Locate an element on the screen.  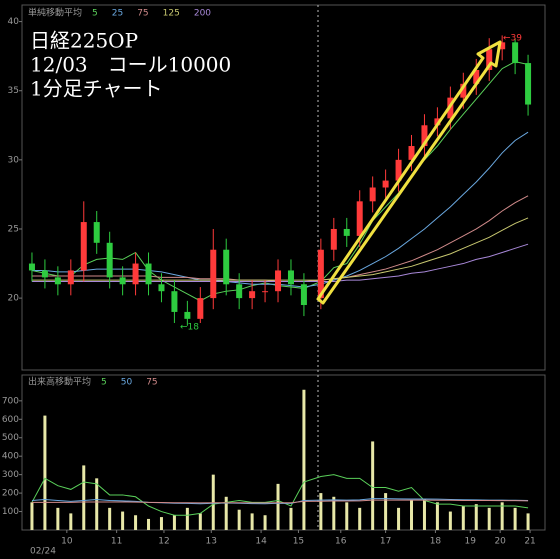
legend-entry: 25 is located at coordinates (117, 14).